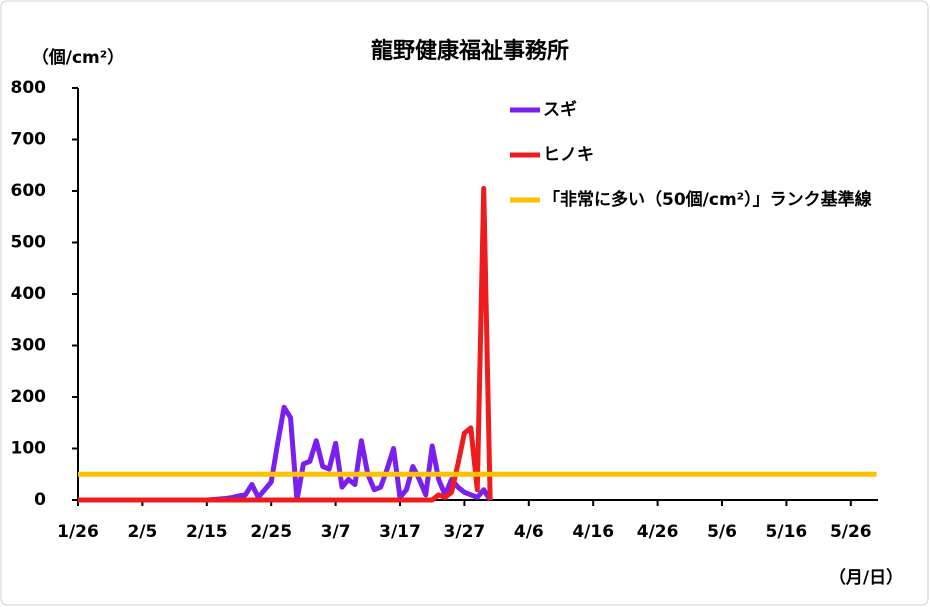 Image resolution: width=930 pixels, height=607 pixels. What do you see at coordinates (29, 449) in the screenshot?
I see `y-tick-label: 100` at bounding box center [29, 449].